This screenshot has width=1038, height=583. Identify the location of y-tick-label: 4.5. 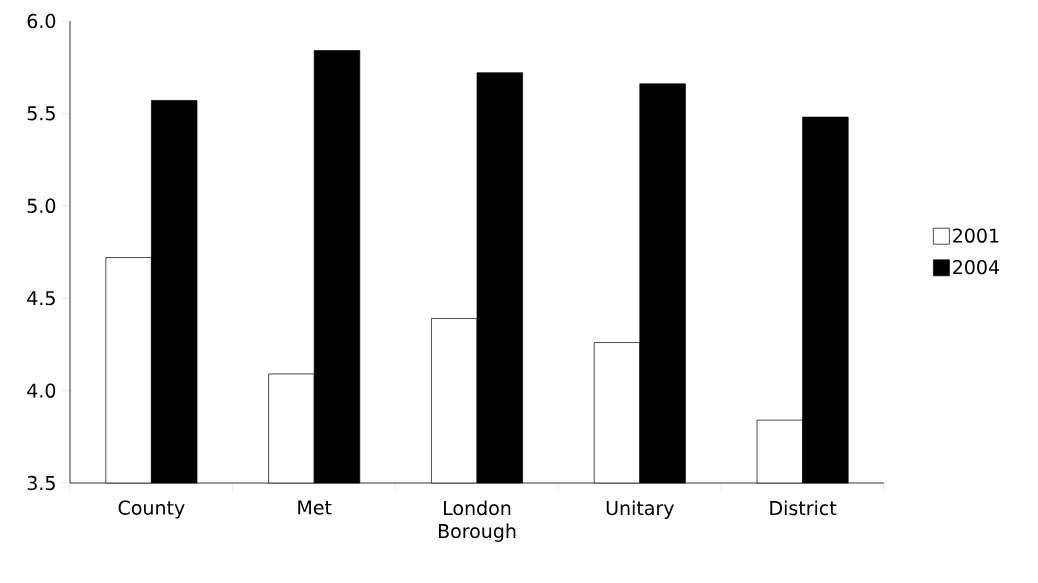
(41, 298).